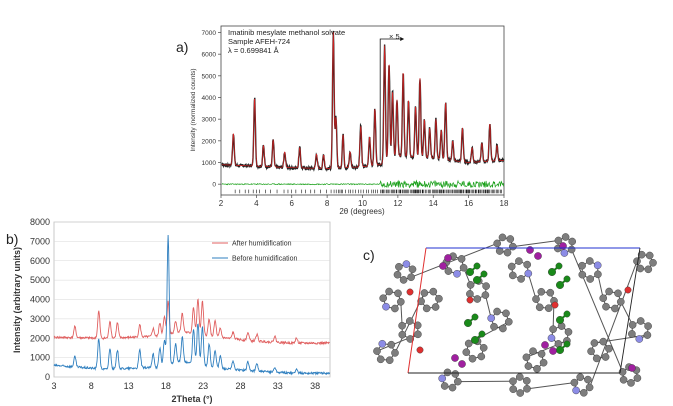 This screenshot has height=406, width=673. I want to click on panel-a-x-tick-label: 10, so click(362, 203).